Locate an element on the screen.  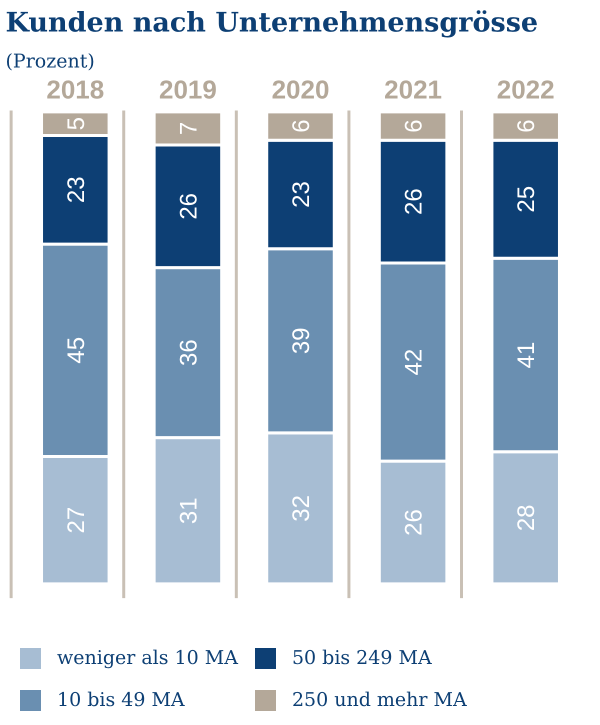
legend-label: 10 bis 49 MA is located at coordinates (121, 700).